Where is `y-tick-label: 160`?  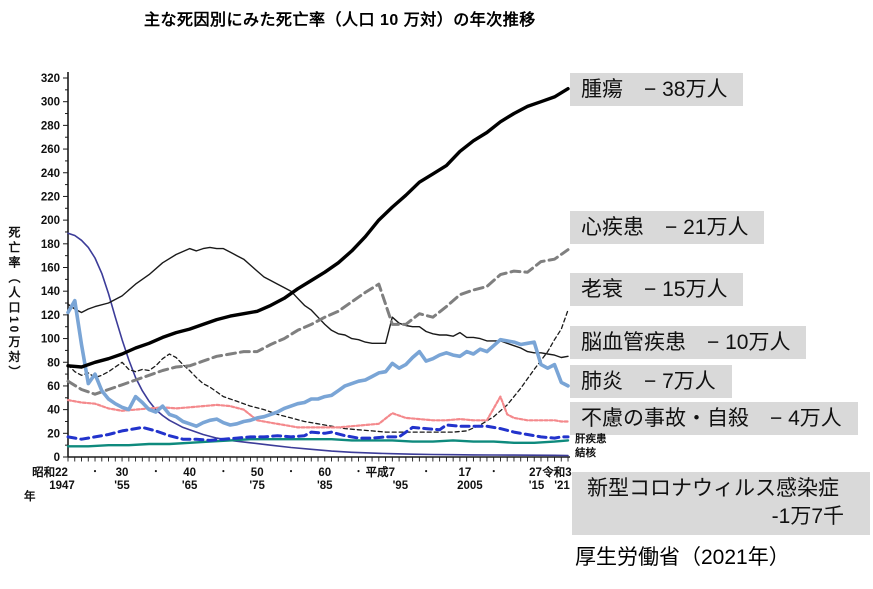 y-tick-label: 160 is located at coordinates (50, 269).